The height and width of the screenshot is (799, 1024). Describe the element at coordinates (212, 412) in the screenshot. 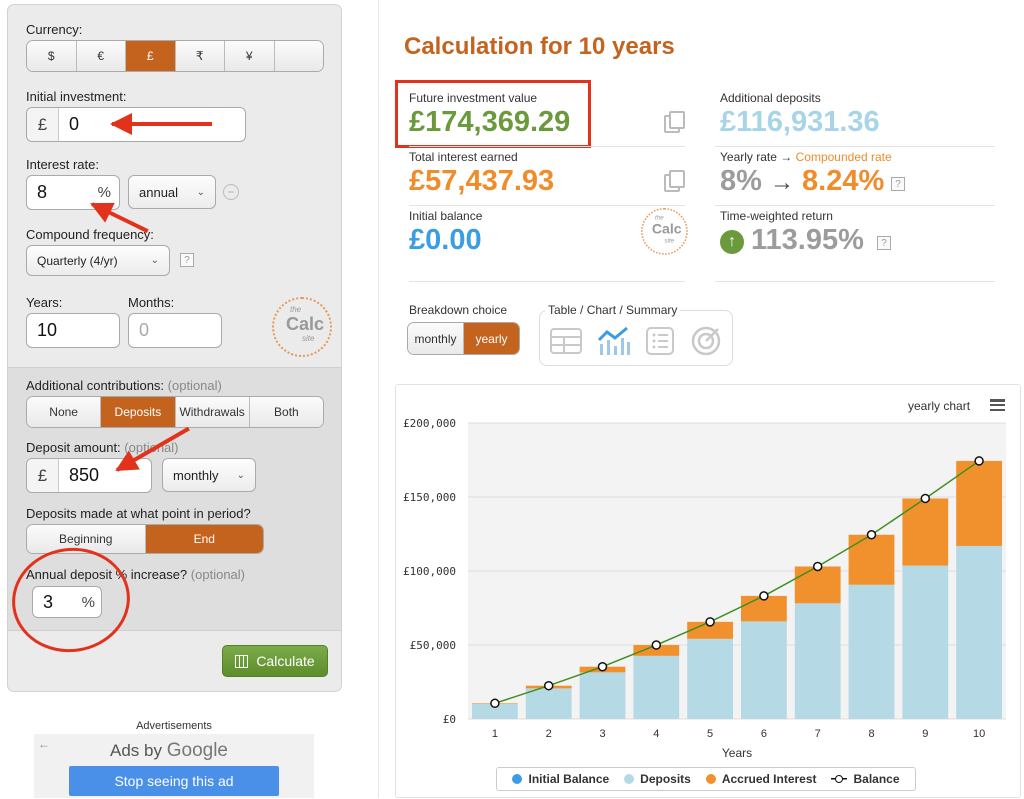

I see `contribution-option-withdrawals: Withdrawals` at that location.